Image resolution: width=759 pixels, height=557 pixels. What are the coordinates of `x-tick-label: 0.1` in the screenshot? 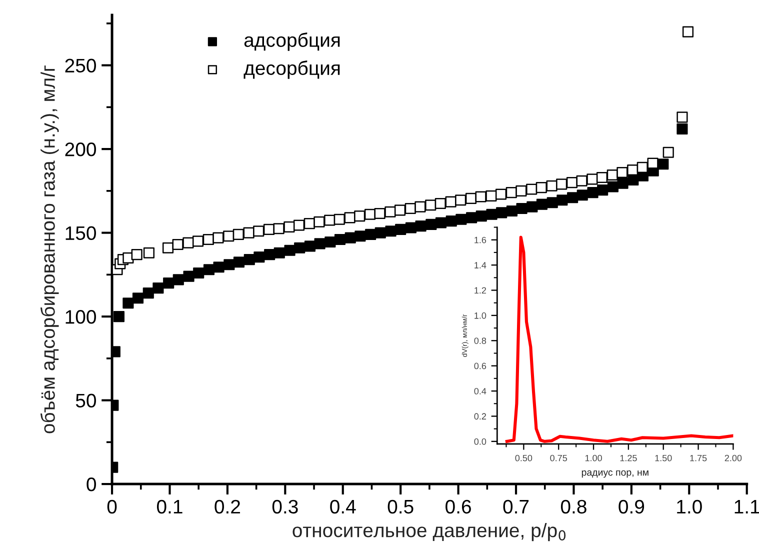 It's located at (169, 507).